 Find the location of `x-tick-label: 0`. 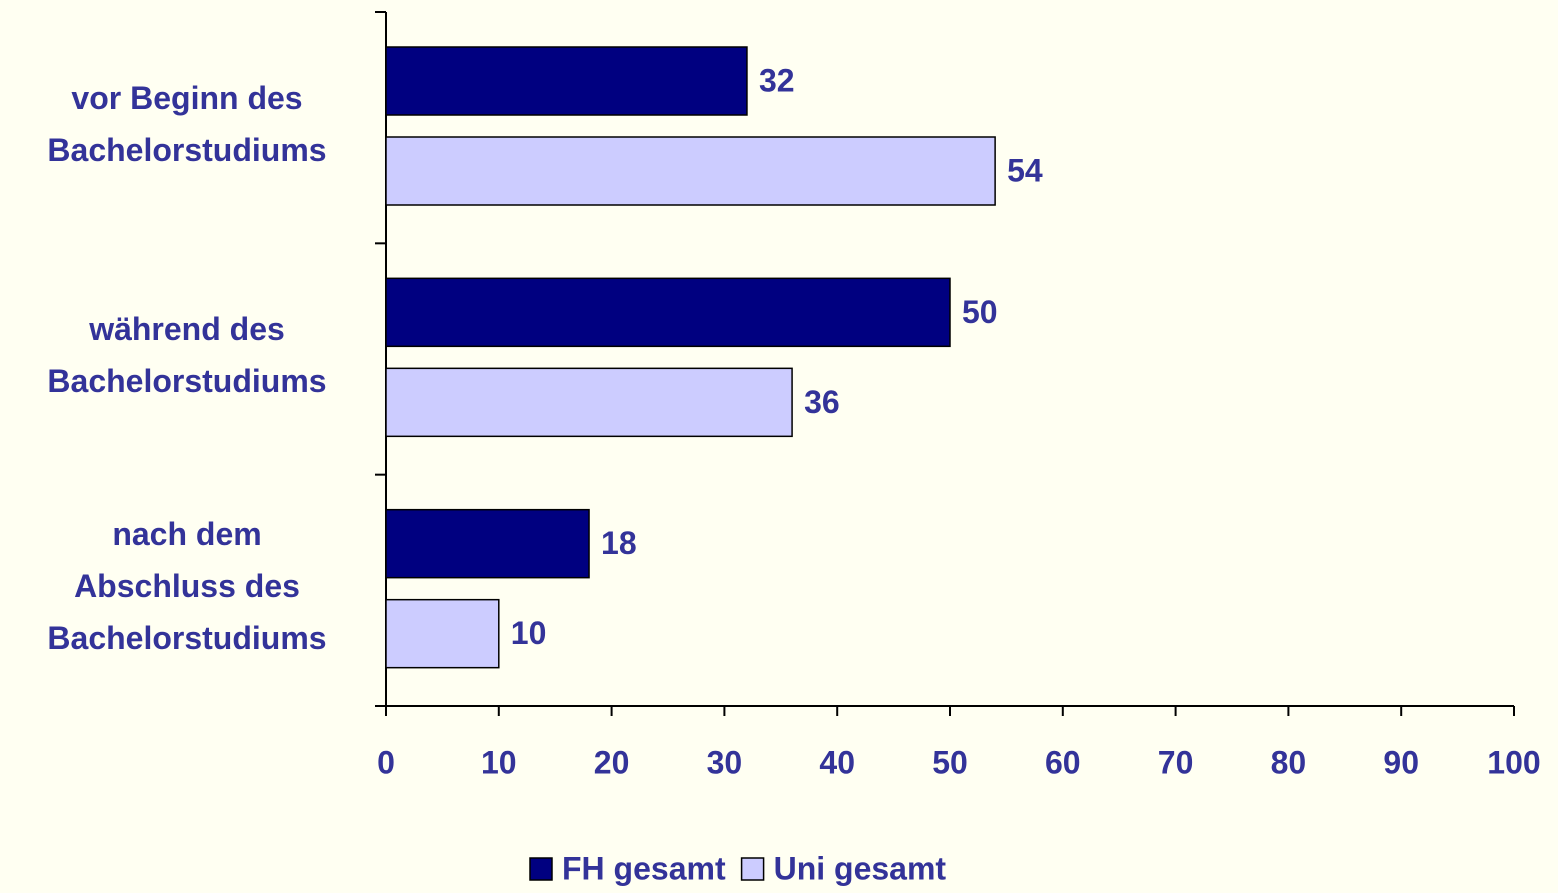

x-tick-label: 0 is located at coordinates (386, 762).